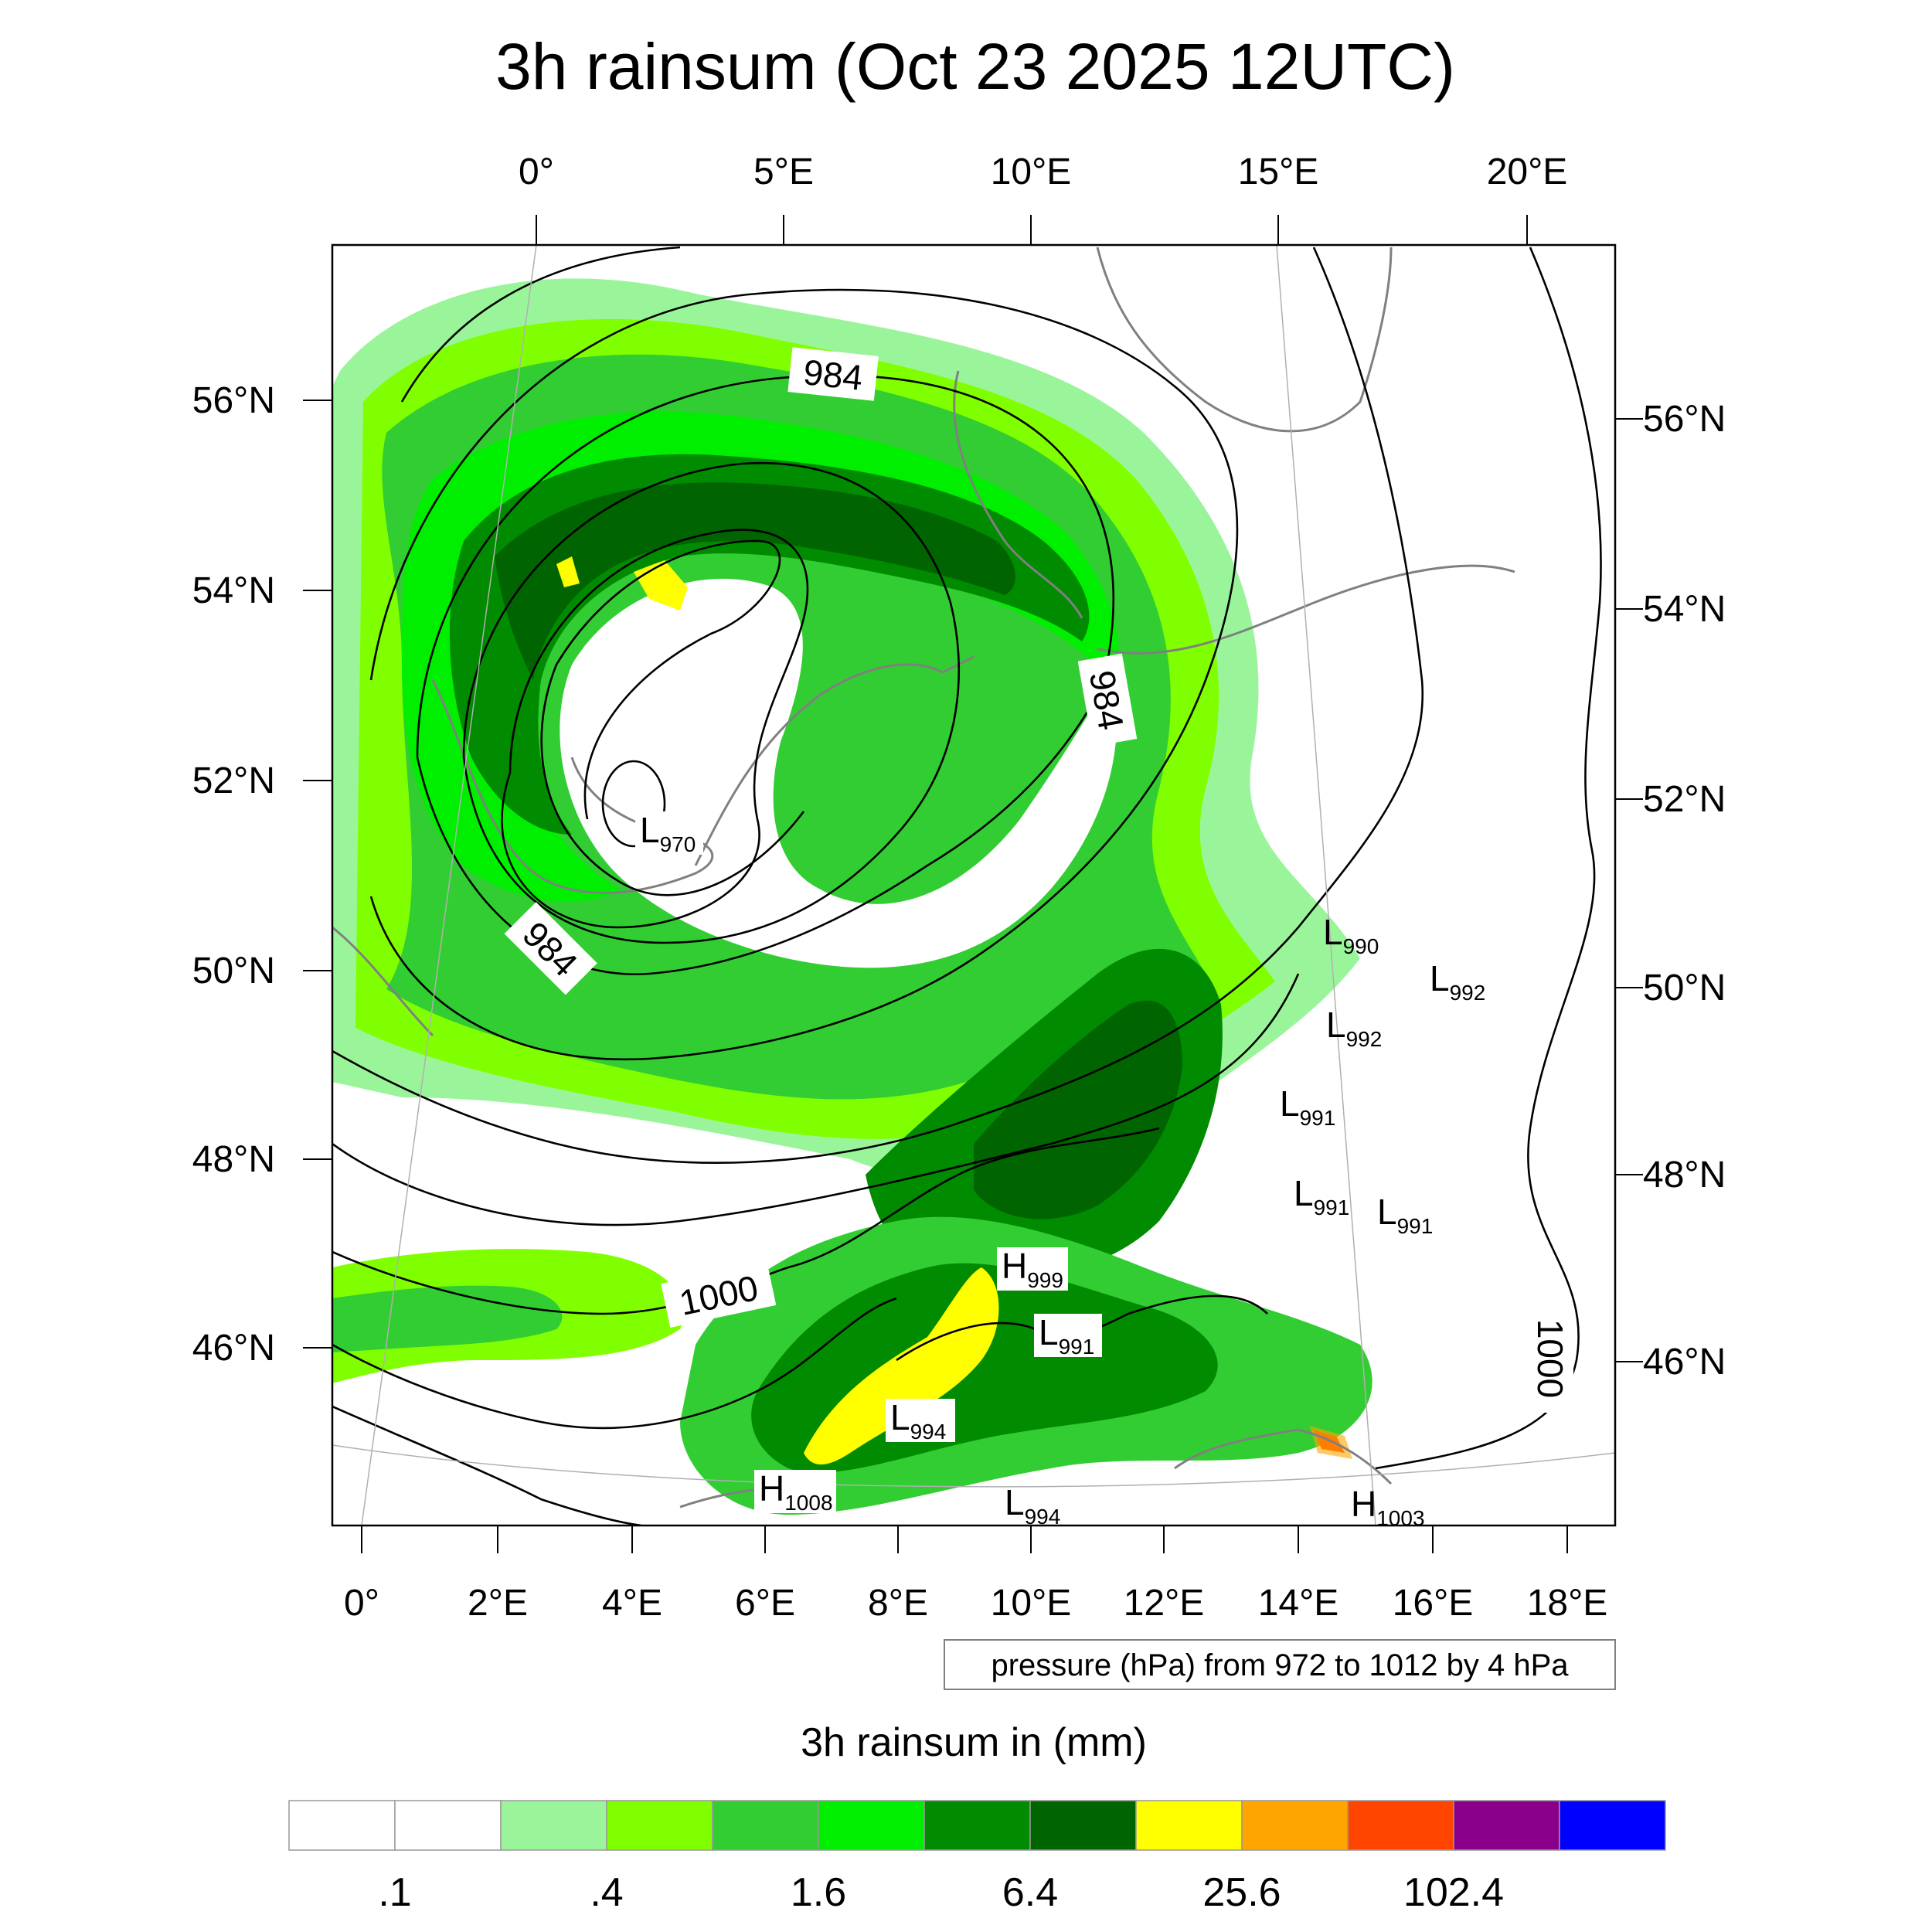  Describe the element at coordinates (901, 1366) in the screenshot. I see `alpine-rain-very-heavy` at that location.